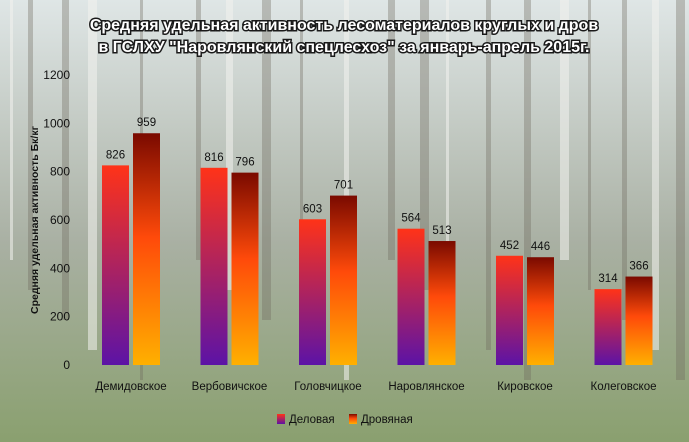  Describe the element at coordinates (60, 220) in the screenshot. I see `y-tick-label: 600` at that location.